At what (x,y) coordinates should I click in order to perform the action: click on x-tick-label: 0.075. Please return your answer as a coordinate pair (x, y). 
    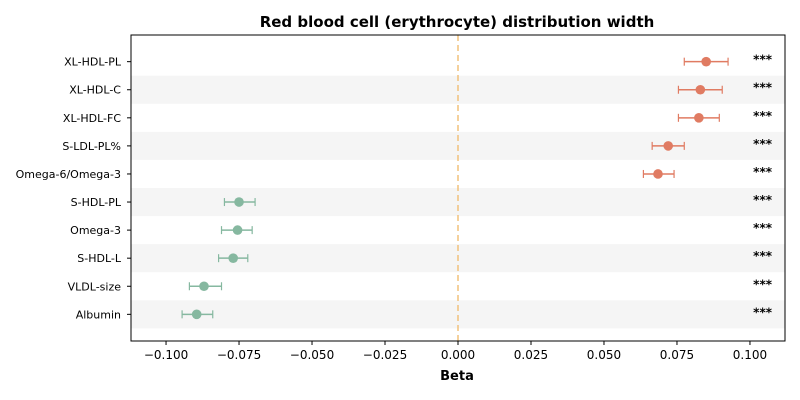
    Looking at the image, I should click on (677, 355).